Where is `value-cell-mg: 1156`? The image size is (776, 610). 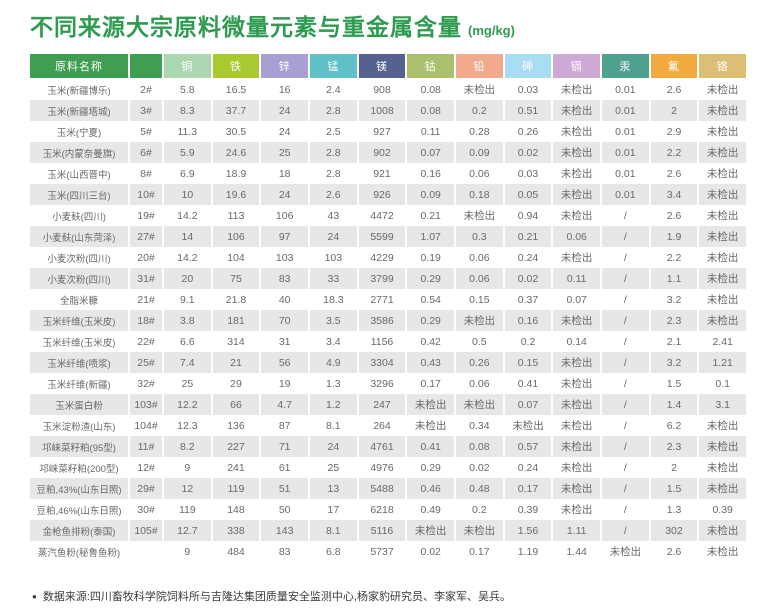
value-cell-mg: 1156 is located at coordinates (382, 341).